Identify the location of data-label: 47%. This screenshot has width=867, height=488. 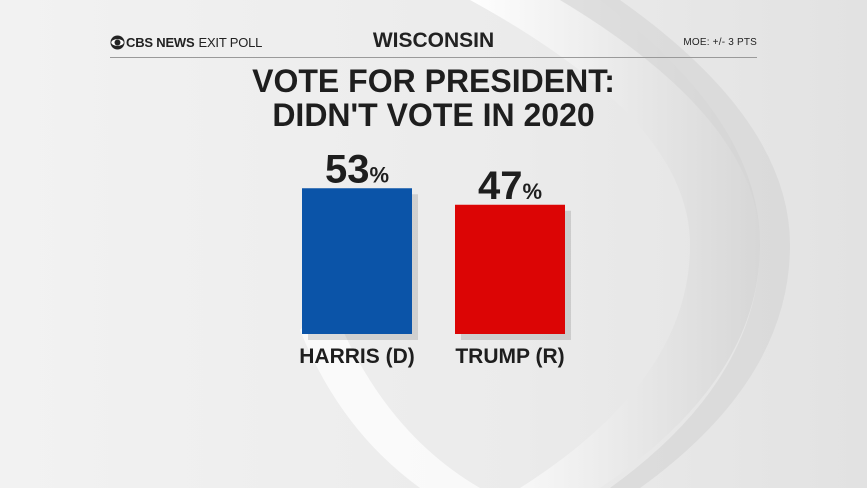
(510, 186).